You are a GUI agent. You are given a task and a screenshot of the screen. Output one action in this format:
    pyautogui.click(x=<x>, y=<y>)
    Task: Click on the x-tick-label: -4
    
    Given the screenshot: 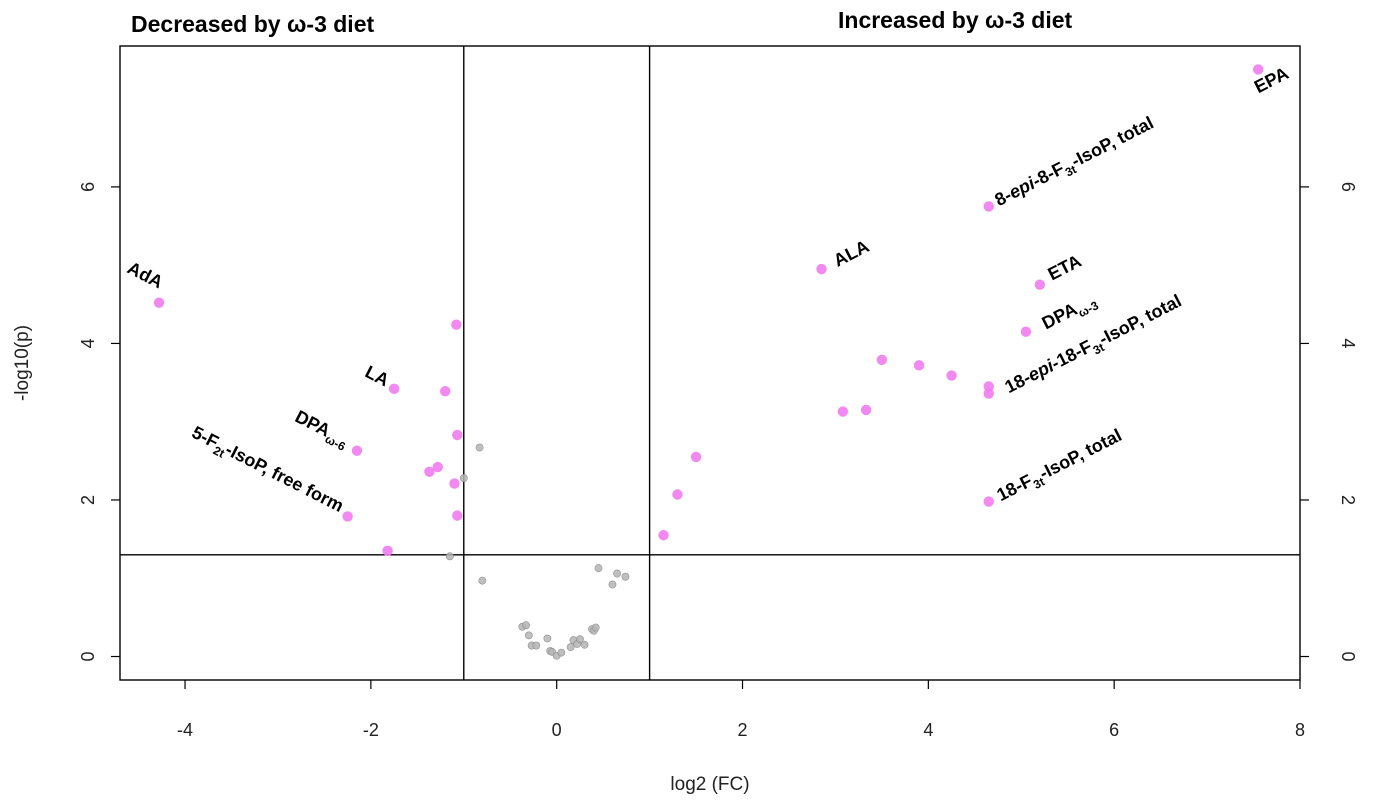 What is the action you would take?
    pyautogui.click(x=185, y=730)
    